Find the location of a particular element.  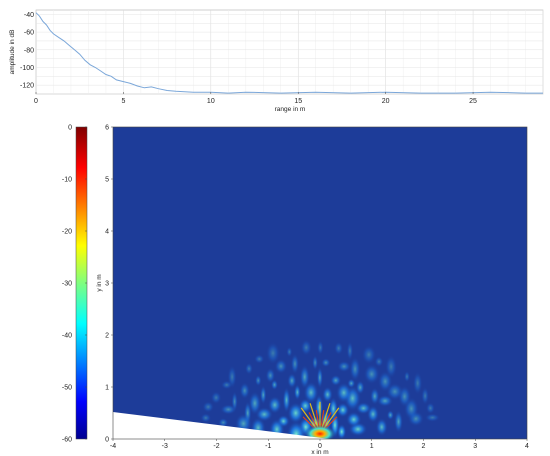

heatmap-x-ticks: -4 -3 -2 -1 0 1 2 3 4 is located at coordinates (319, 444).